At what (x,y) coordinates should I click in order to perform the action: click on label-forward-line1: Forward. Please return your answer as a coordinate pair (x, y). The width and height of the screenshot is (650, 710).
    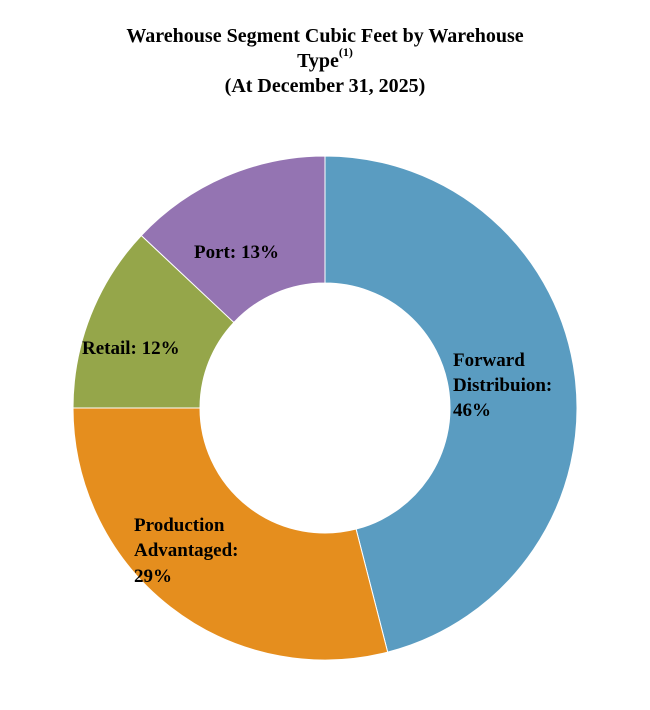
    Looking at the image, I should click on (489, 360).